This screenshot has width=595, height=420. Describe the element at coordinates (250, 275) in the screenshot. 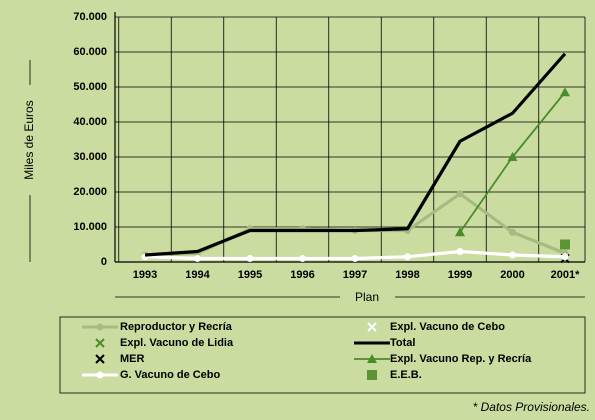

I see `x-tick-label: 1995` at that location.